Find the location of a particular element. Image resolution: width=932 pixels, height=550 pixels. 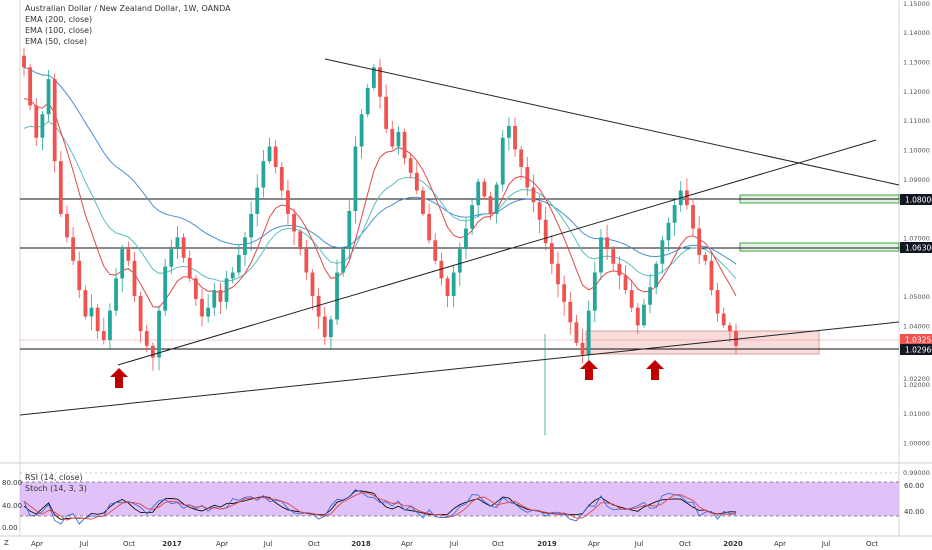

time-tick-label: Jul is located at coordinates (826, 544).